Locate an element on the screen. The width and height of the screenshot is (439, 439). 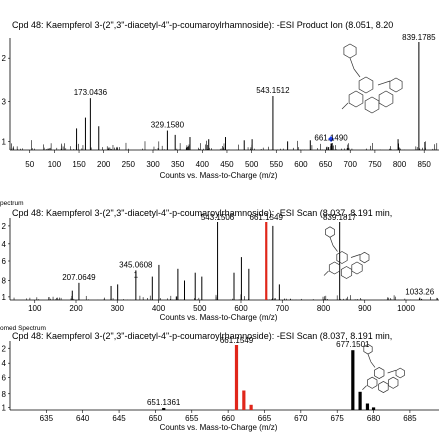
x-tick-label: 350 is located at coordinates (178, 164).